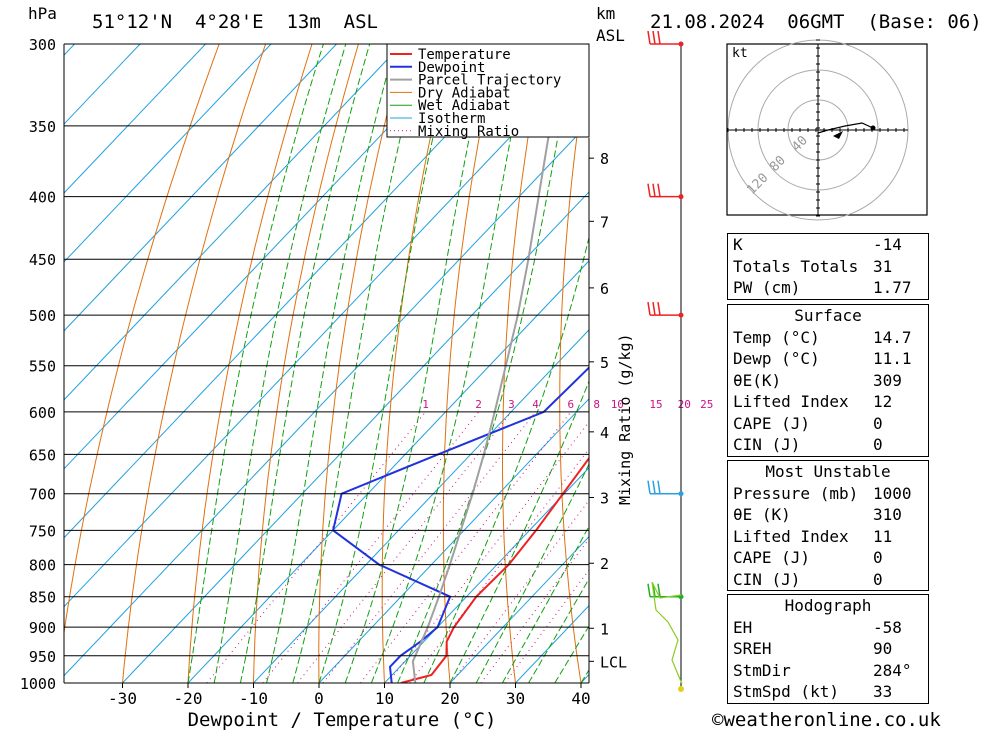 Image resolution: width=1000 pixels, height=737 pixels. I want to click on footer-credit: ©weatheronline.co.uk, so click(826, 720).